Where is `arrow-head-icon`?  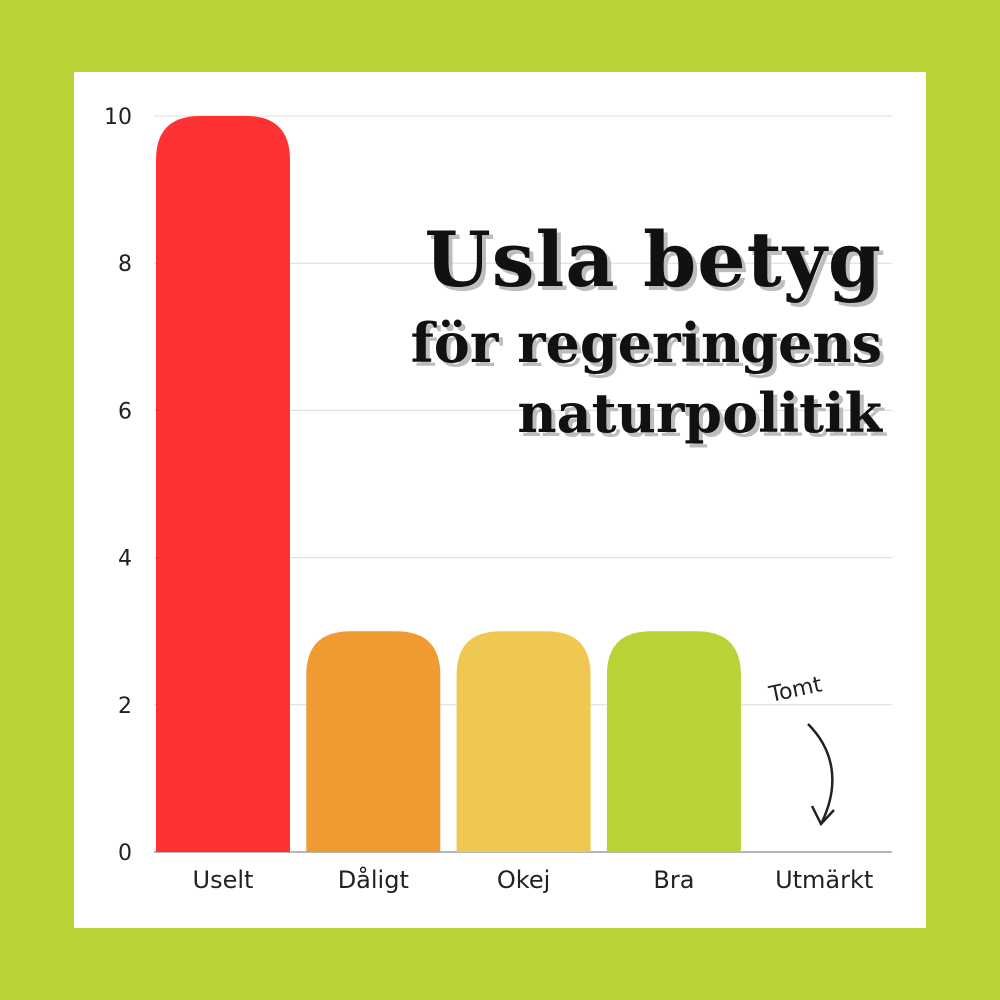
arrow-head-icon is located at coordinates (822, 816).